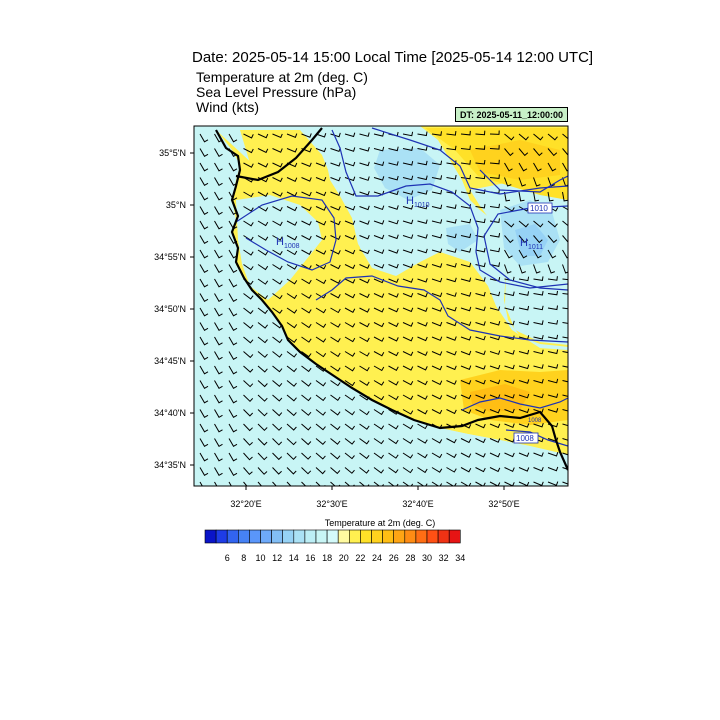 The width and height of the screenshot is (720, 720). I want to click on lon-label: 32°30'E, so click(331, 504).